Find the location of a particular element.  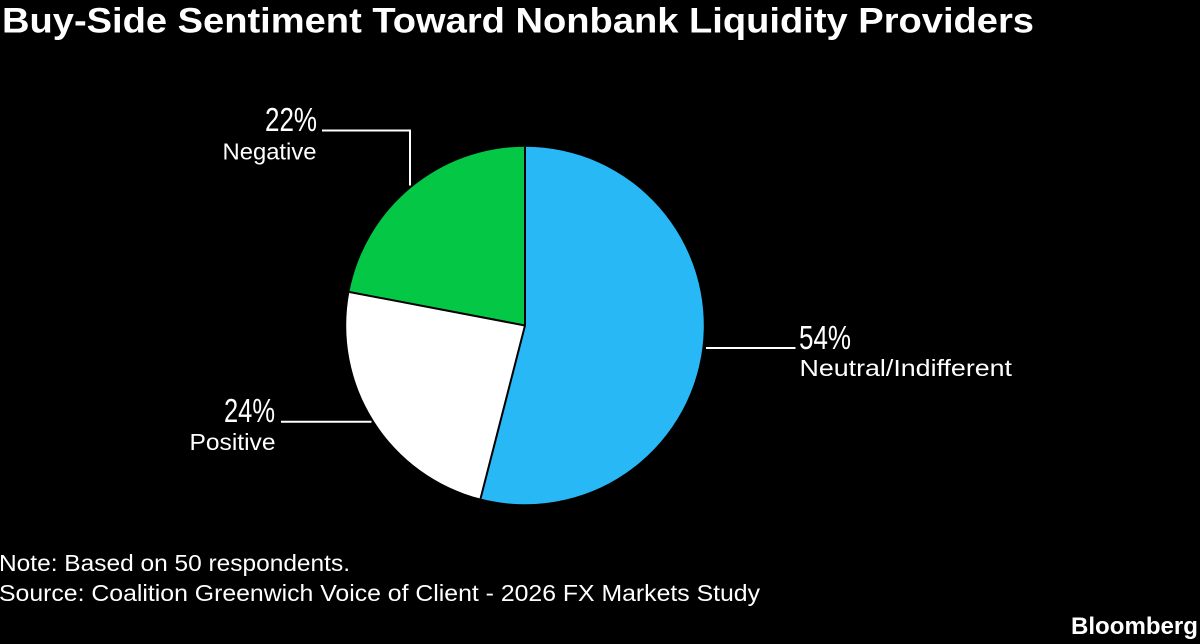

svg-text: 22% is located at coordinates (291, 119).